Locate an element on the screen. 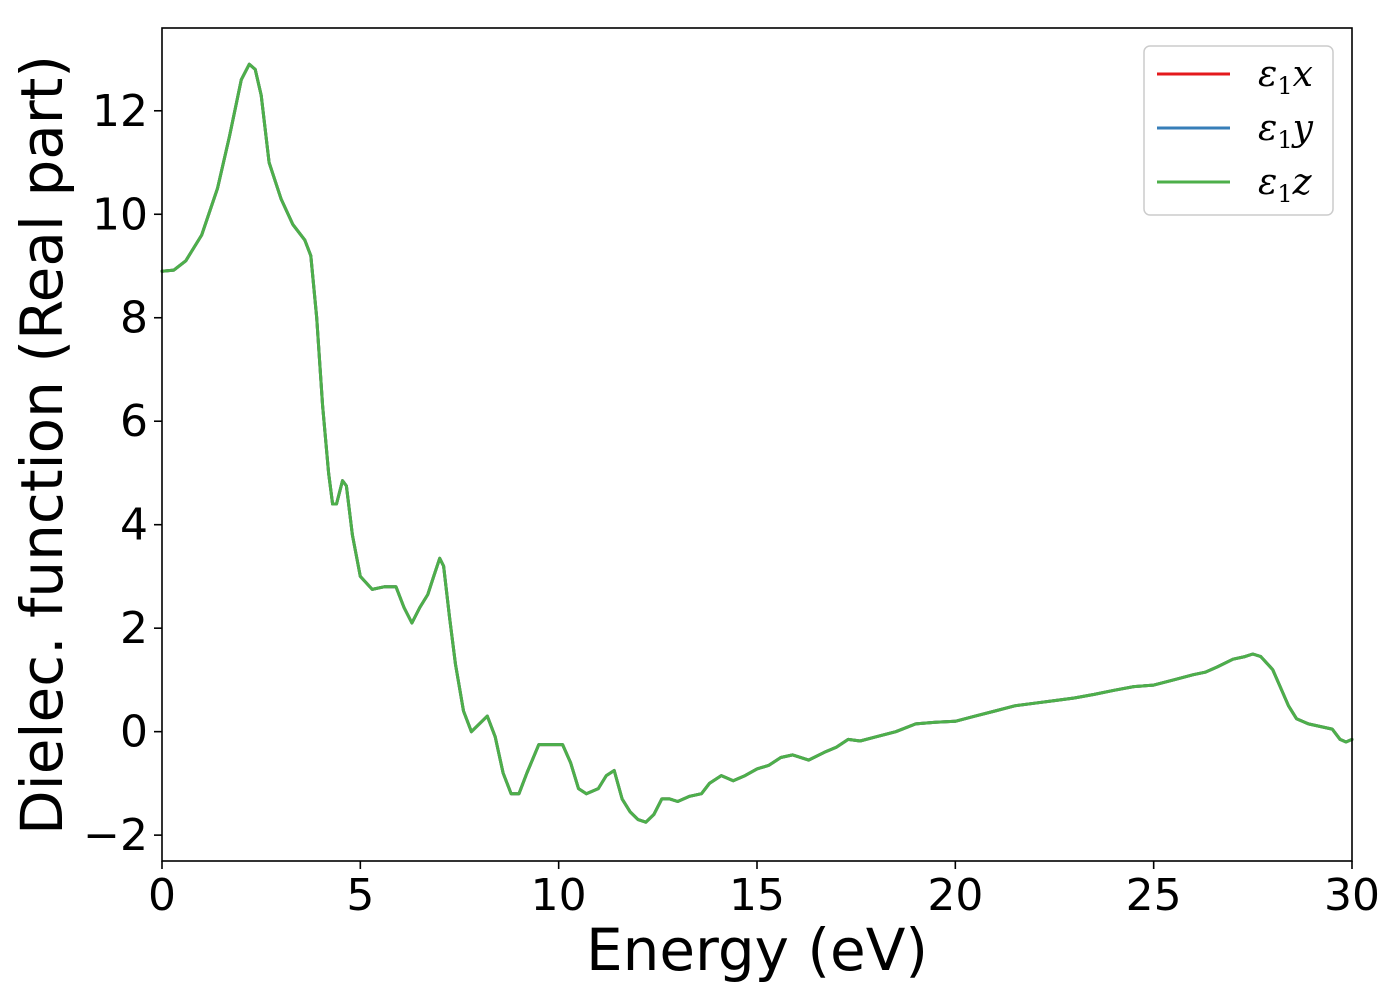 The width and height of the screenshot is (1400, 1000). y-tick-label: 6 is located at coordinates (134, 421).